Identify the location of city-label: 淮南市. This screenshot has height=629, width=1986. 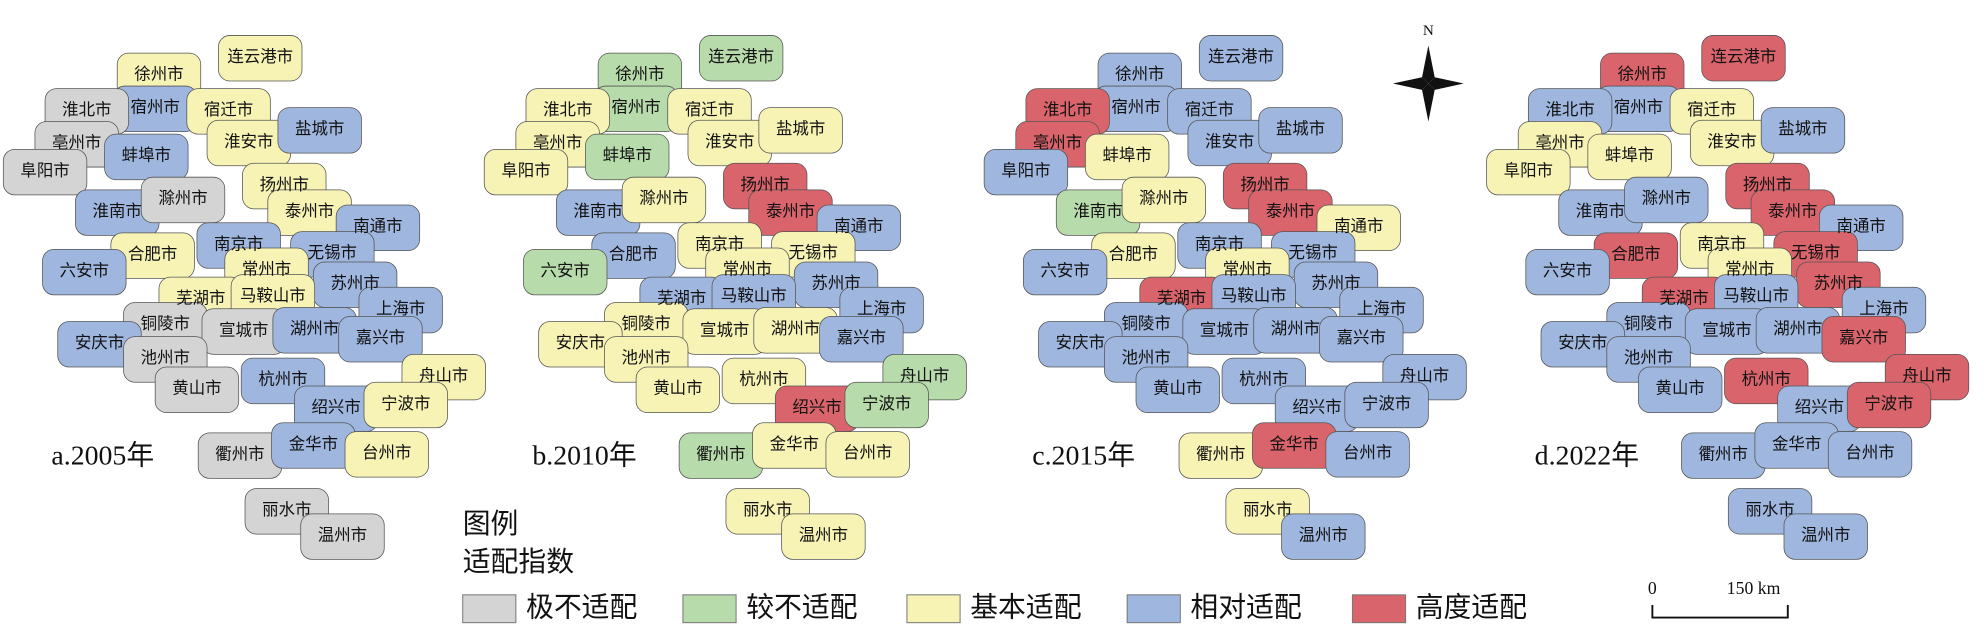
(1097, 210).